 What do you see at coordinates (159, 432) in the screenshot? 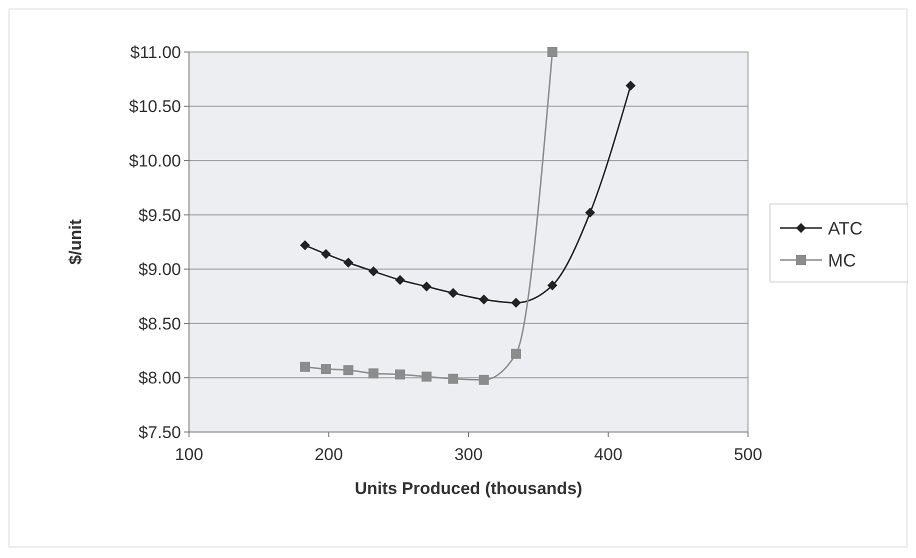
I see `y-tick-label: $7.50` at bounding box center [159, 432].